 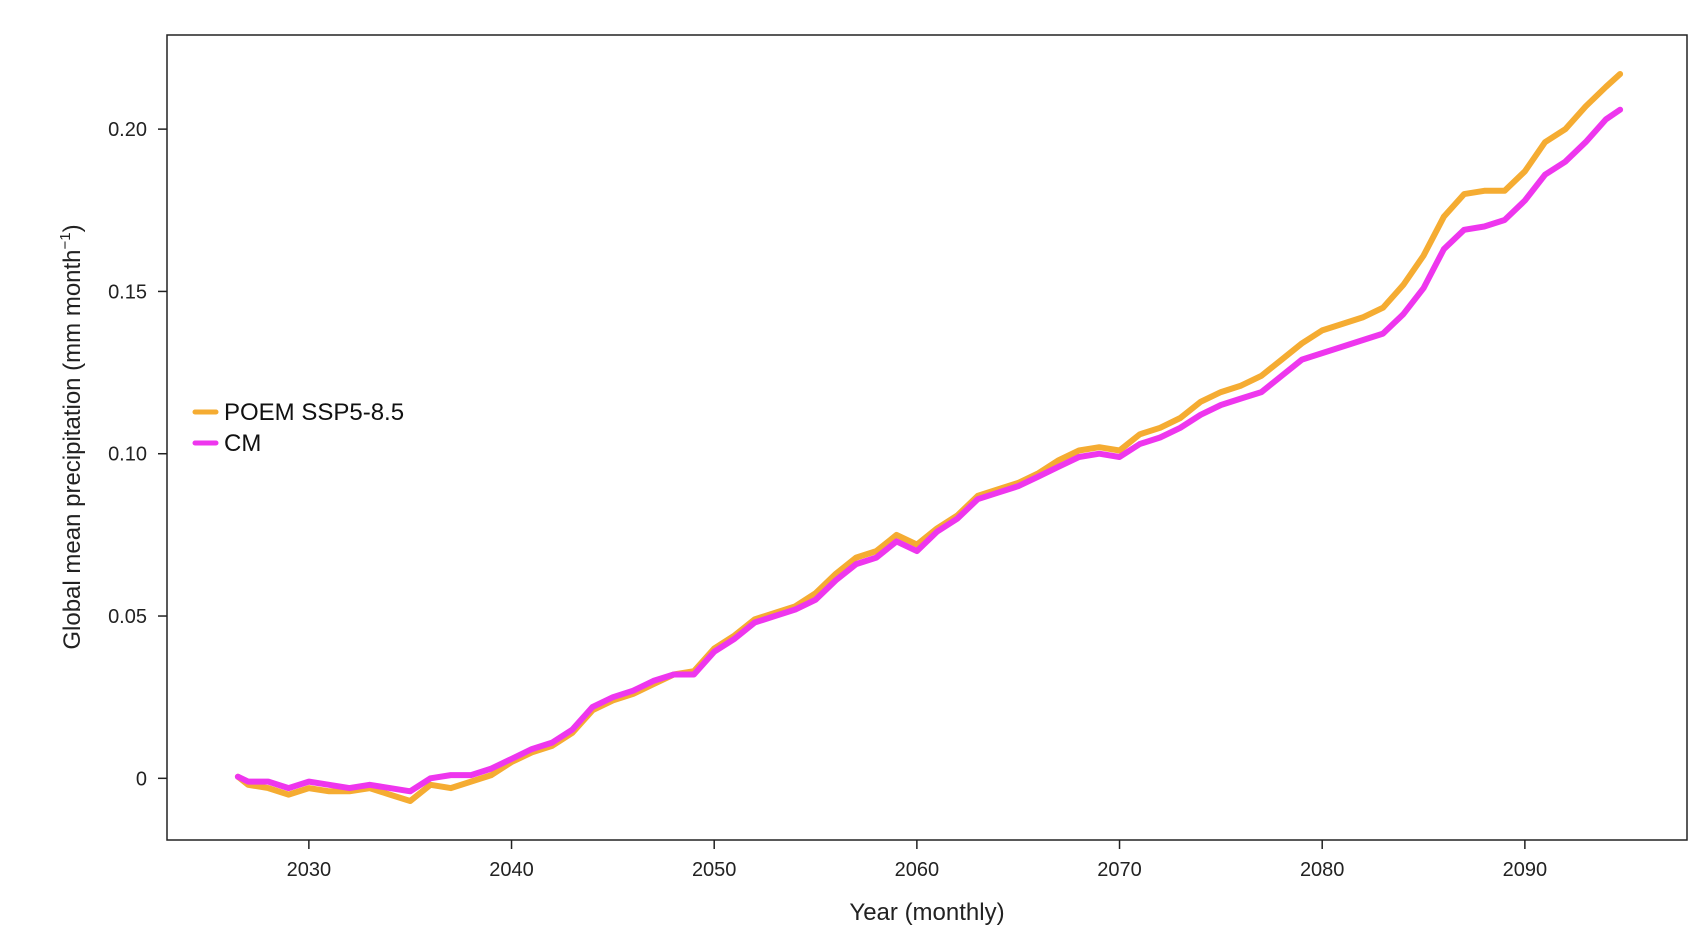 I want to click on x-tick-label: 2070, so click(x=1119, y=870).